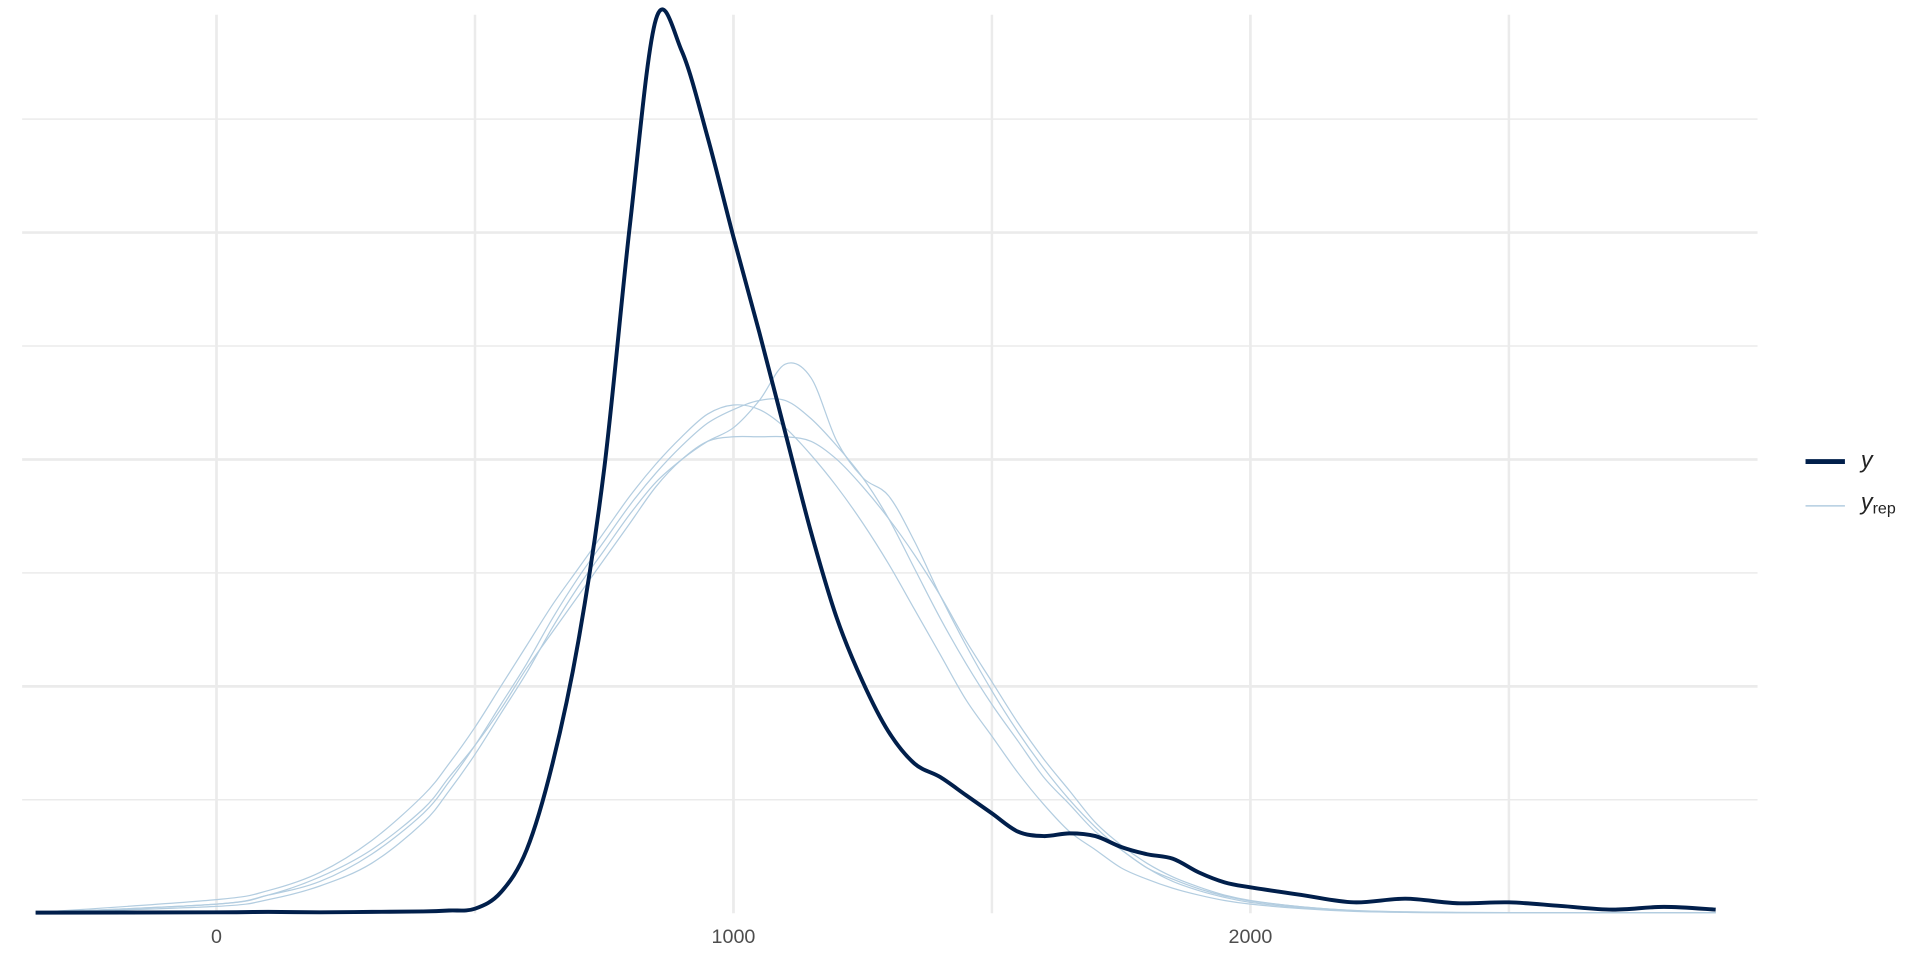 The image size is (1920, 960). Describe the element at coordinates (734, 937) in the screenshot. I see `x-tick-label: 1000` at that location.